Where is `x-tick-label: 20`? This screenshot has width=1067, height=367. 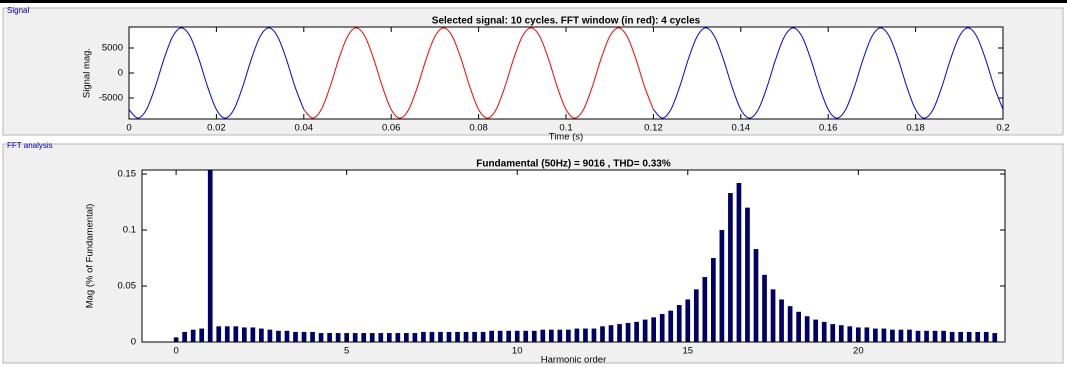
x-tick-label: 20 is located at coordinates (858, 351).